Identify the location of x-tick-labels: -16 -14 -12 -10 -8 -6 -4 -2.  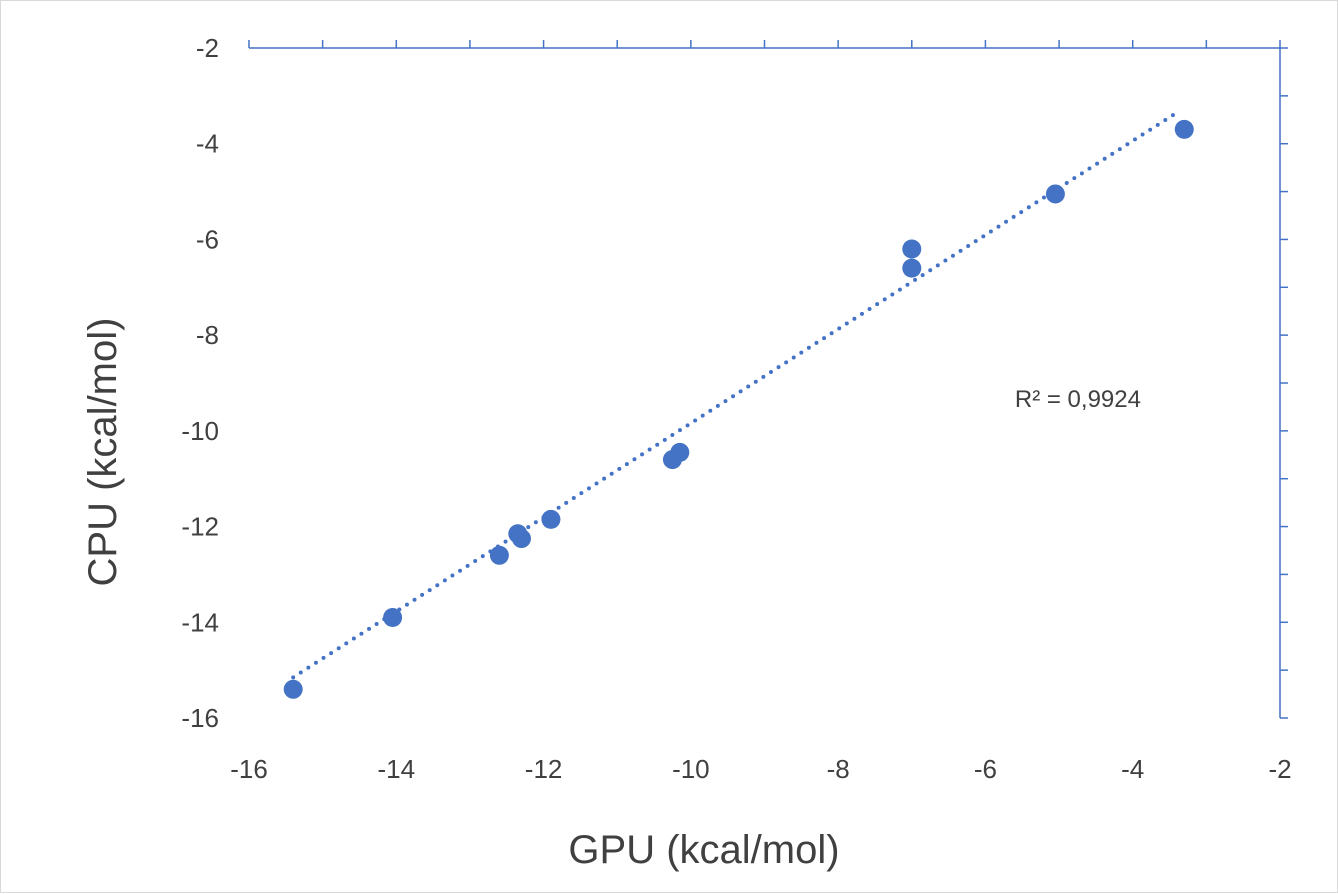
(760, 769).